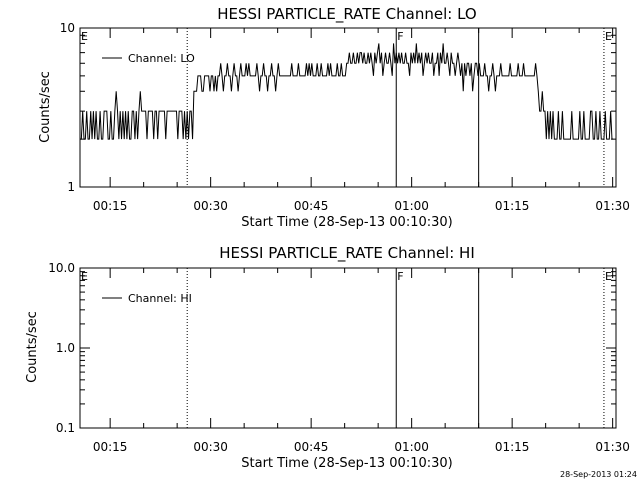 The height and width of the screenshot is (485, 640). Describe the element at coordinates (161, 58) in the screenshot. I see `legend-label-lo: Channel: LO` at that location.